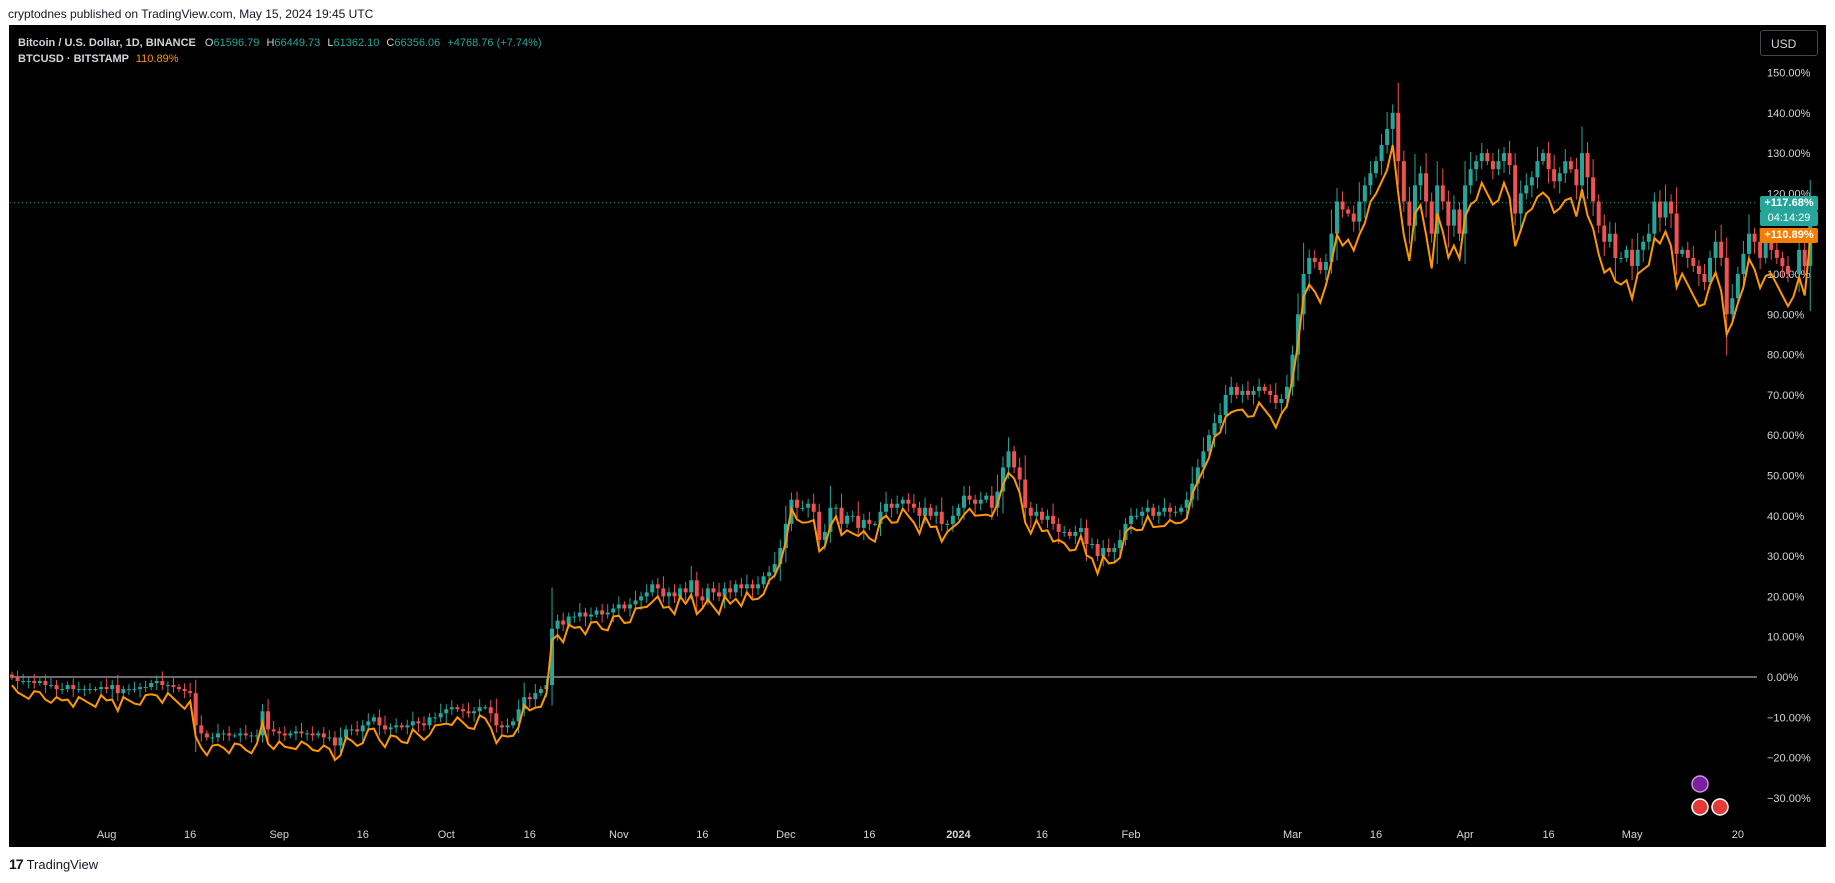  I want to click on y-tick-label: −30.00%, so click(1789, 799).